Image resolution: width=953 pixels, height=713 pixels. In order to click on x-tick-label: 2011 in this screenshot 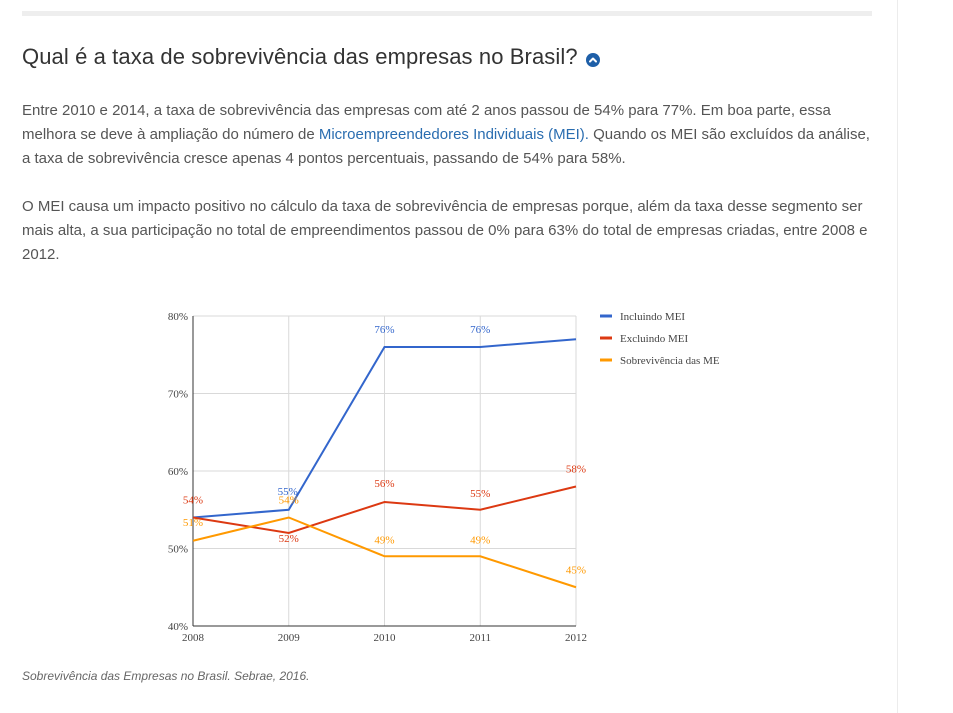, I will do `click(480, 638)`.